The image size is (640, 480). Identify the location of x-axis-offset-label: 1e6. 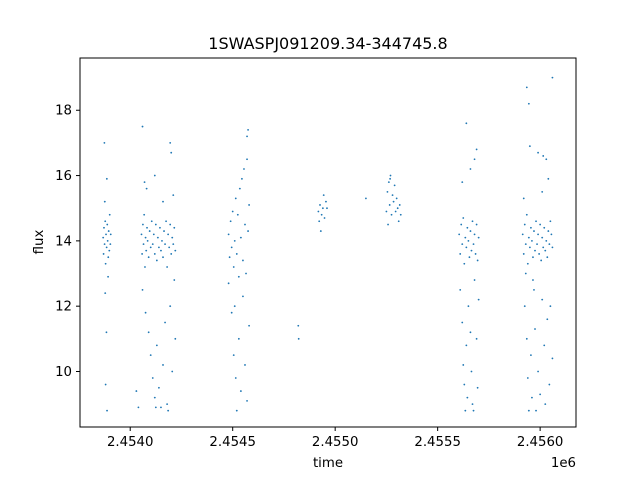
(563, 463).